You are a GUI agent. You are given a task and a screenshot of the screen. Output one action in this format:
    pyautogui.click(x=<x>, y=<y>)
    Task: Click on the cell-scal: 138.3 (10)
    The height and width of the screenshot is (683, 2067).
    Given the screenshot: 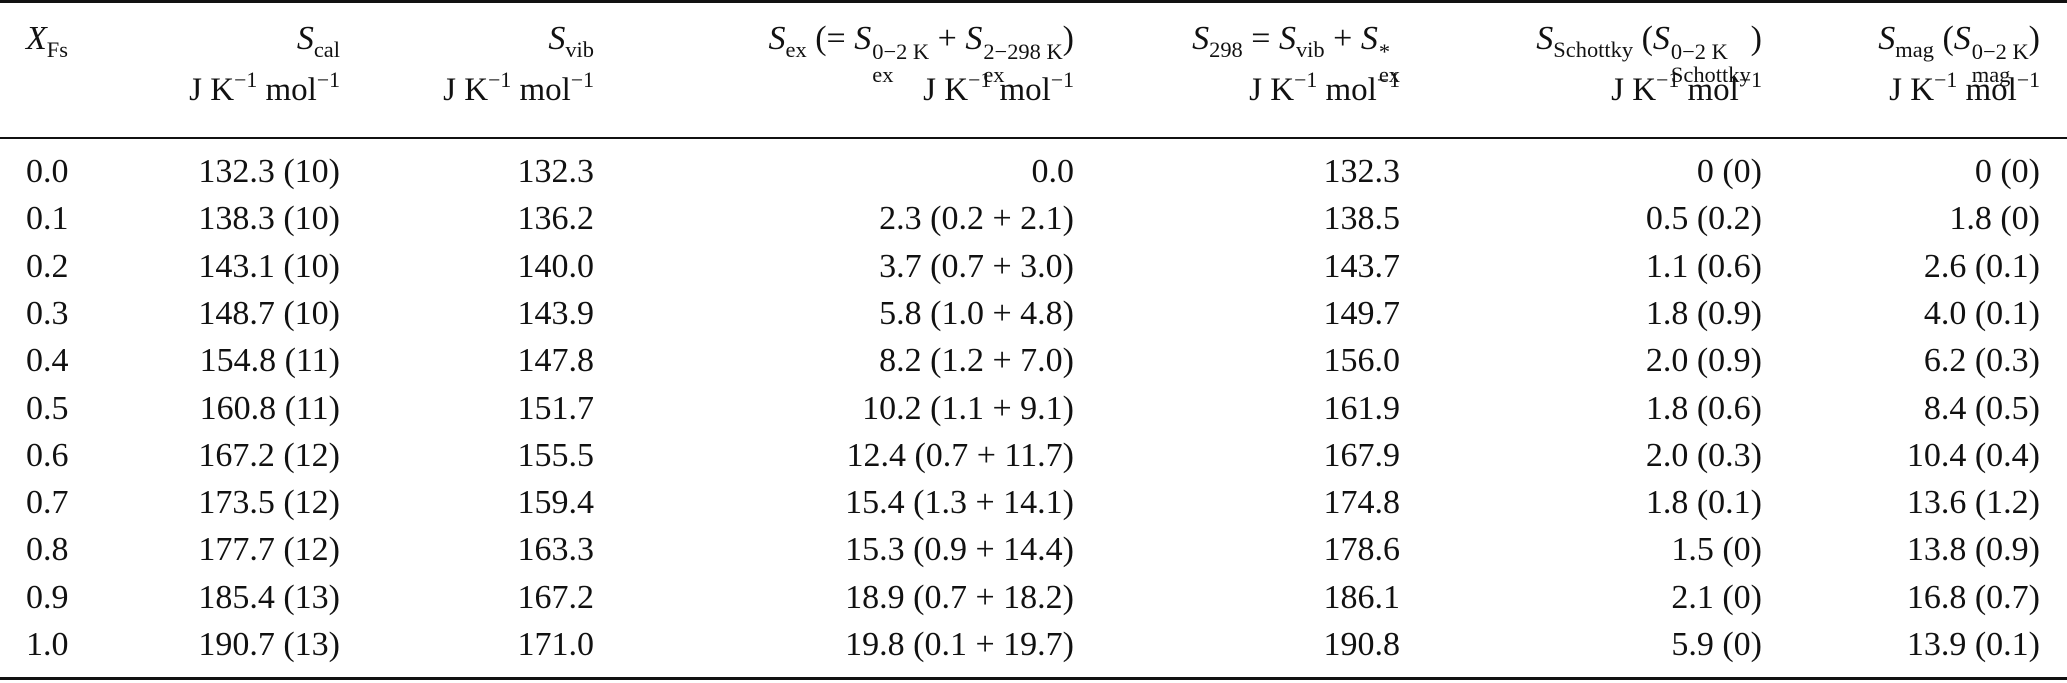 What is the action you would take?
    pyautogui.click(x=269, y=218)
    